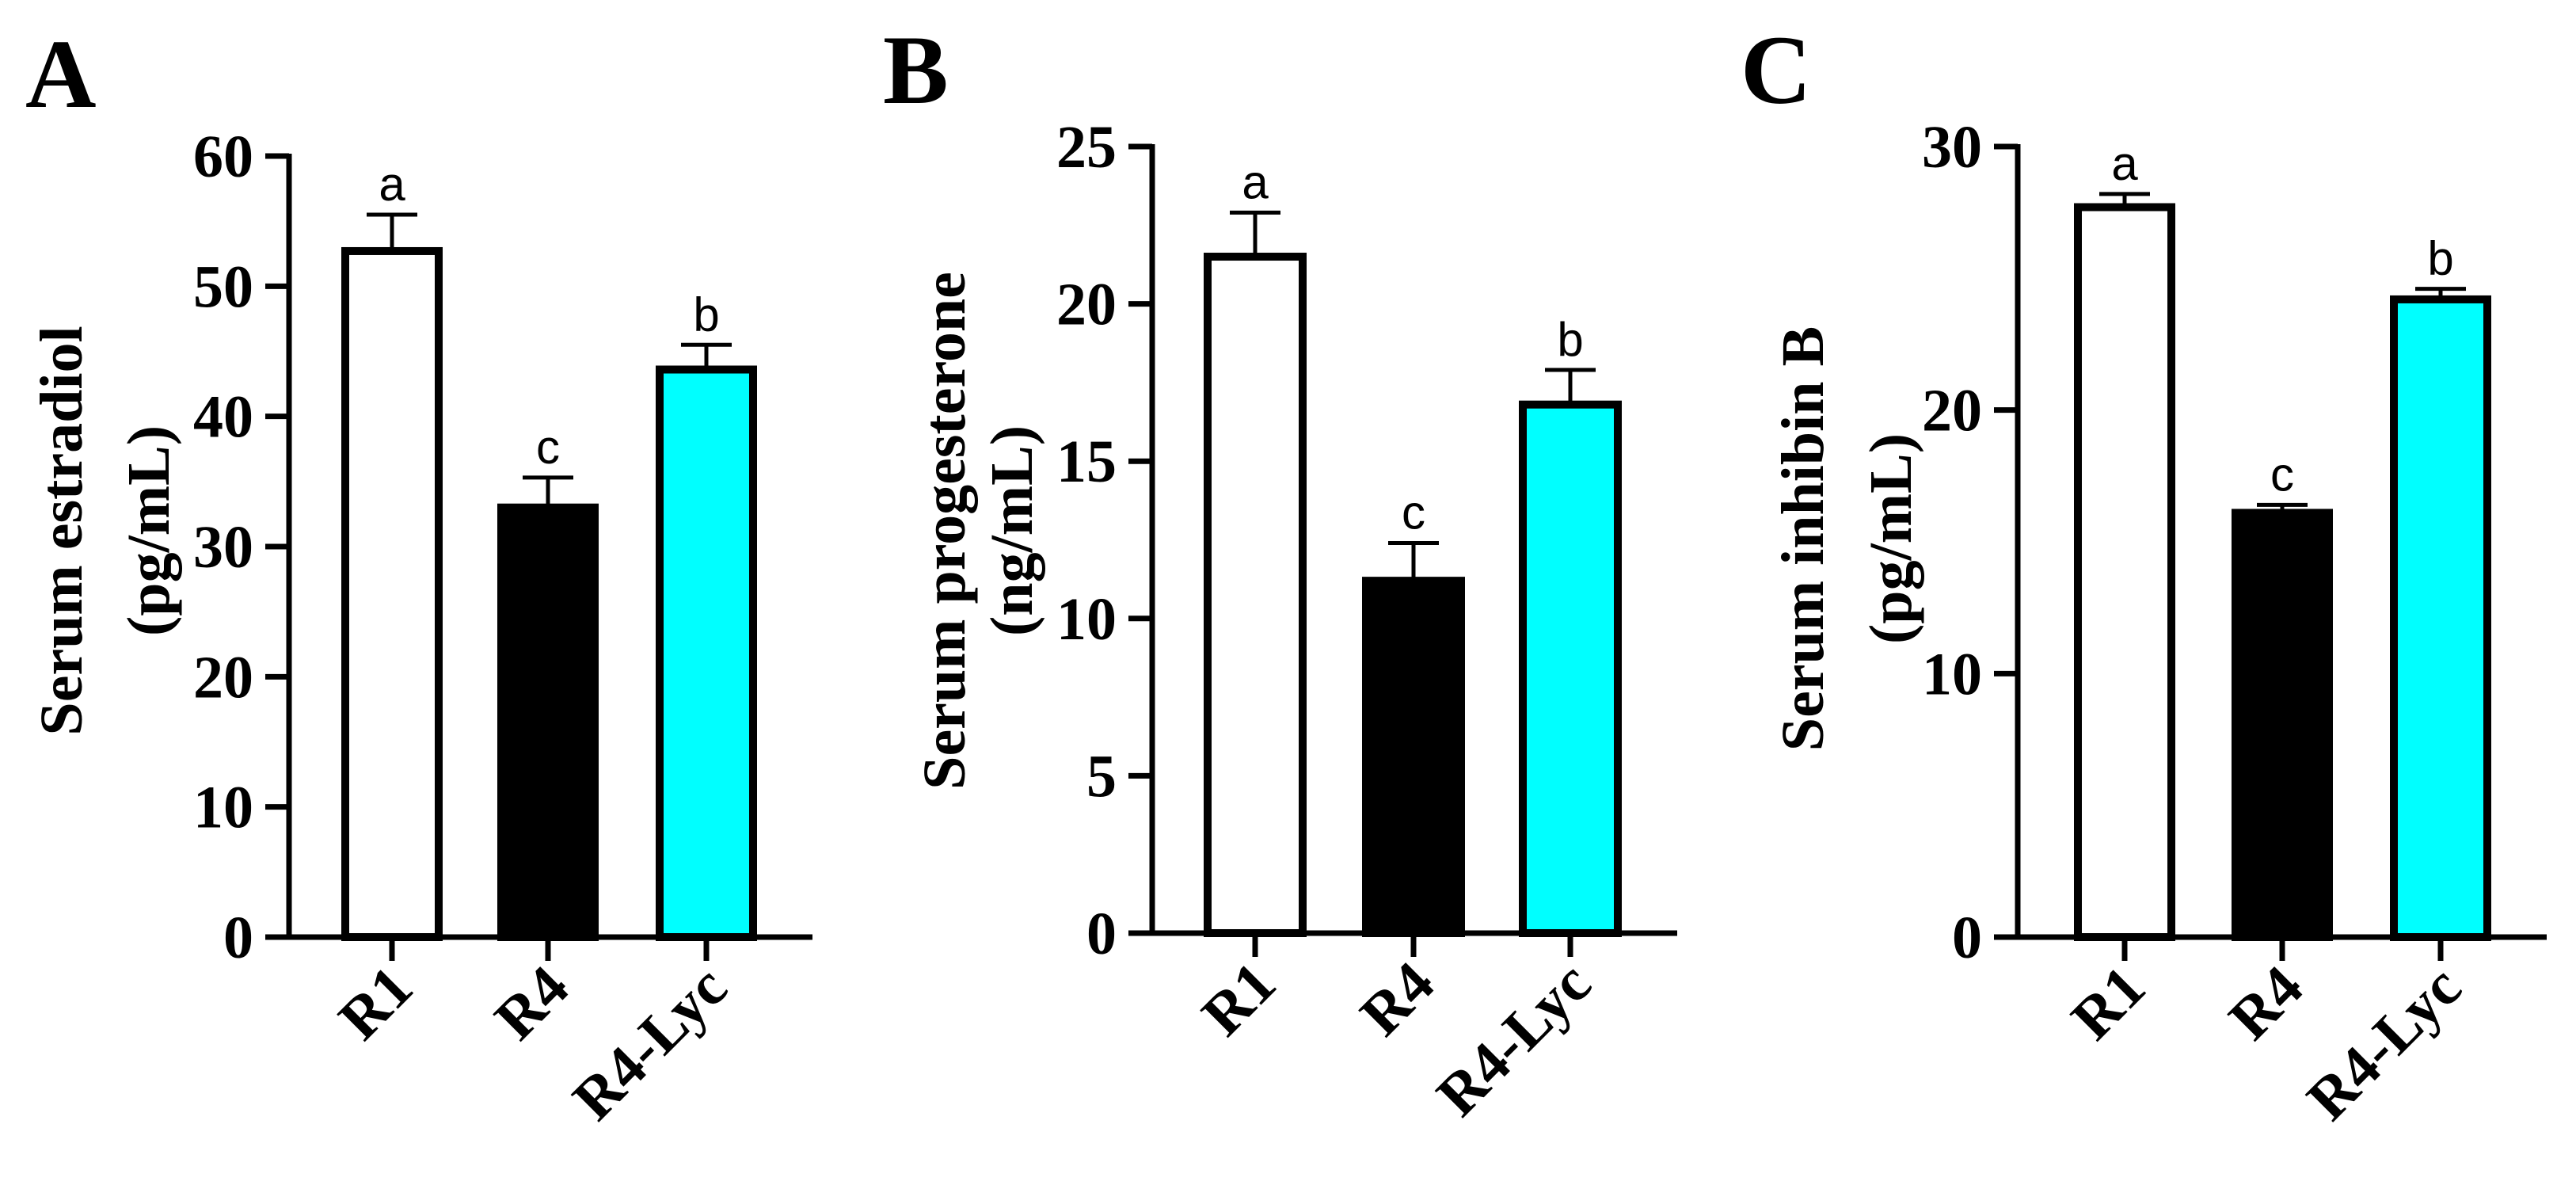 This screenshot has height=1189, width=2576. Describe the element at coordinates (223, 417) in the screenshot. I see `y-tick-label: 40` at that location.